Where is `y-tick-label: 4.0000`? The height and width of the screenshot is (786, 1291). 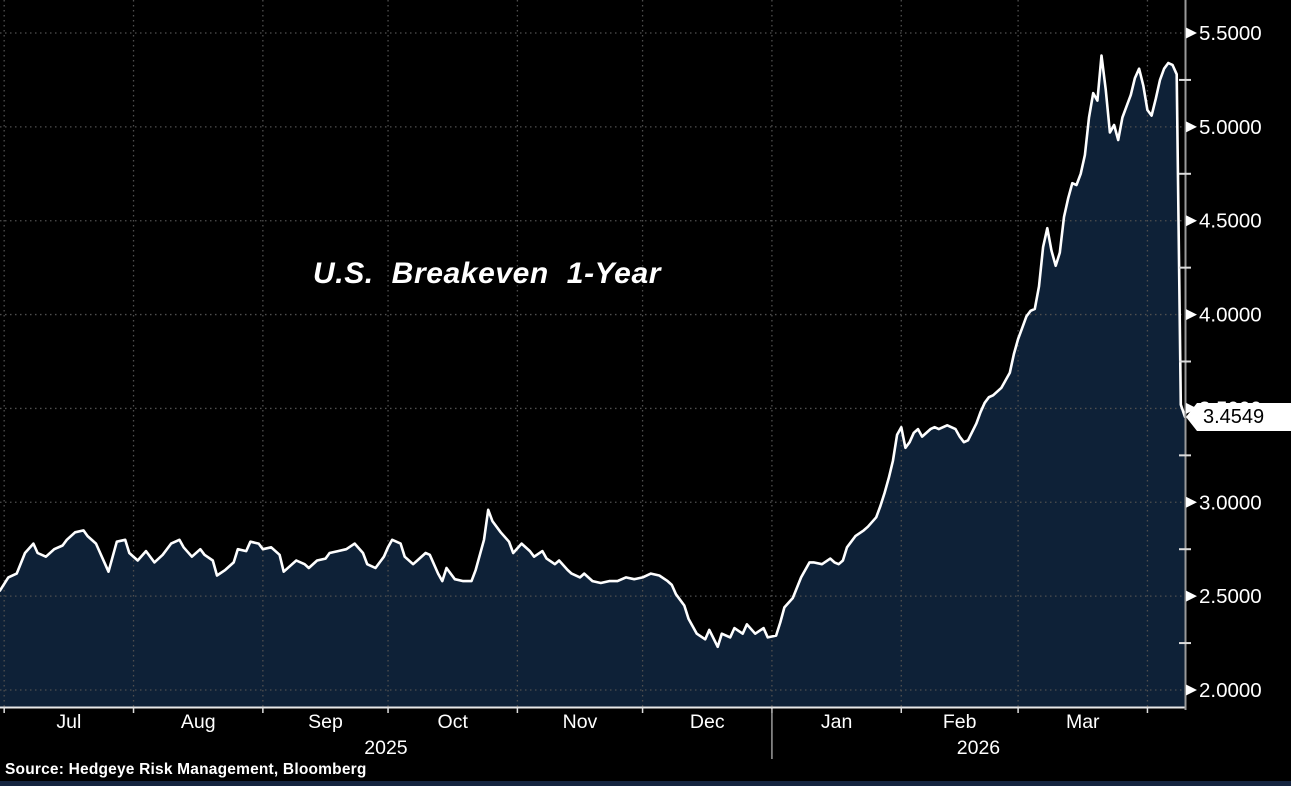
y-tick-label: 4.0000 is located at coordinates (1230, 315).